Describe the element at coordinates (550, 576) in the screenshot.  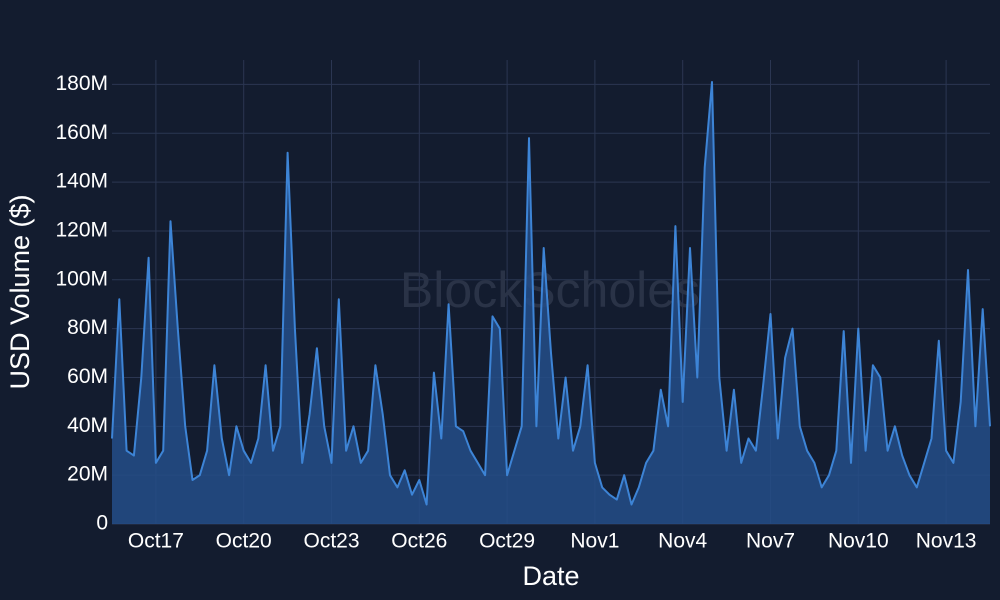
I see `x-axis-title: Date` at that location.